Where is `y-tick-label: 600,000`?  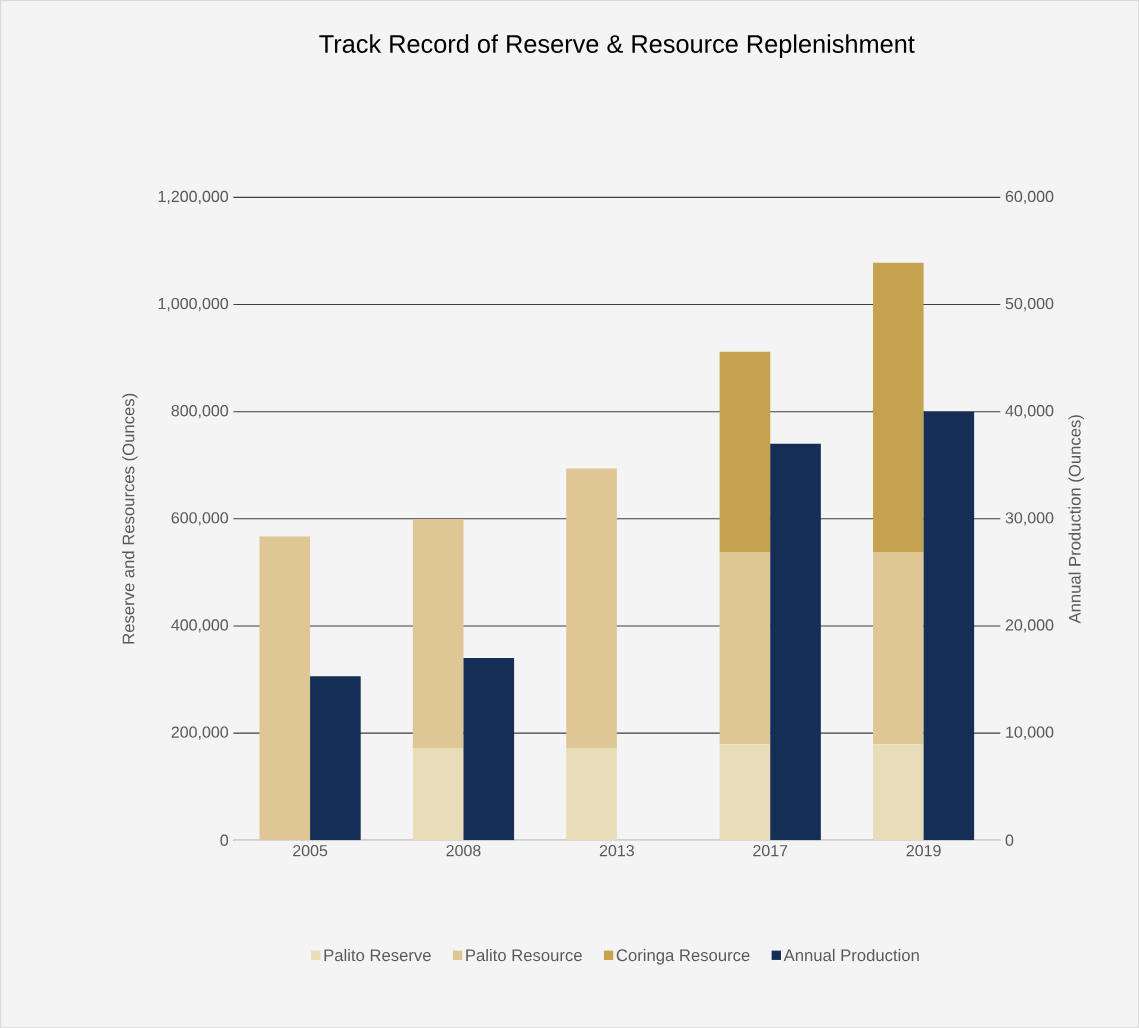
y-tick-label: 600,000 is located at coordinates (200, 519).